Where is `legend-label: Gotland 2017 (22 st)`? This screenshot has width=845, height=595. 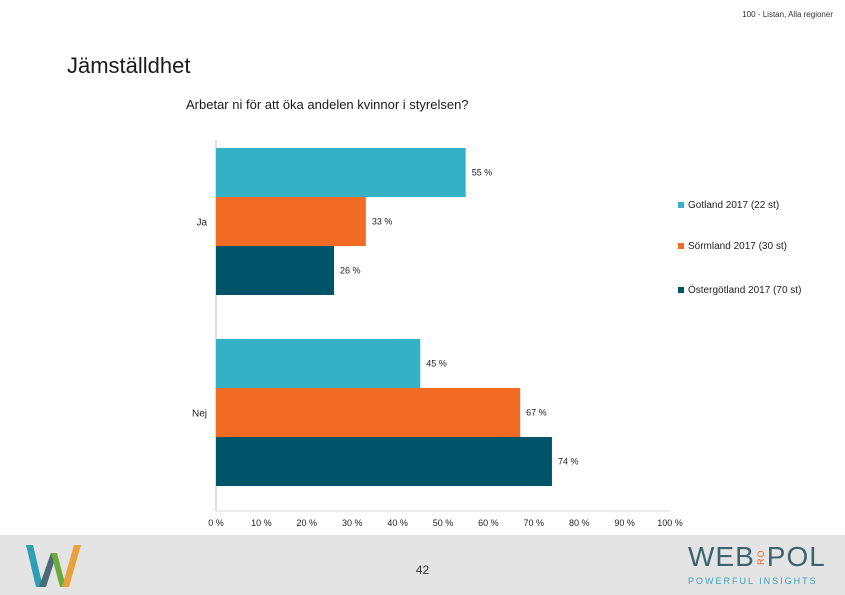 legend-label: Gotland 2017 (22 st) is located at coordinates (733, 205).